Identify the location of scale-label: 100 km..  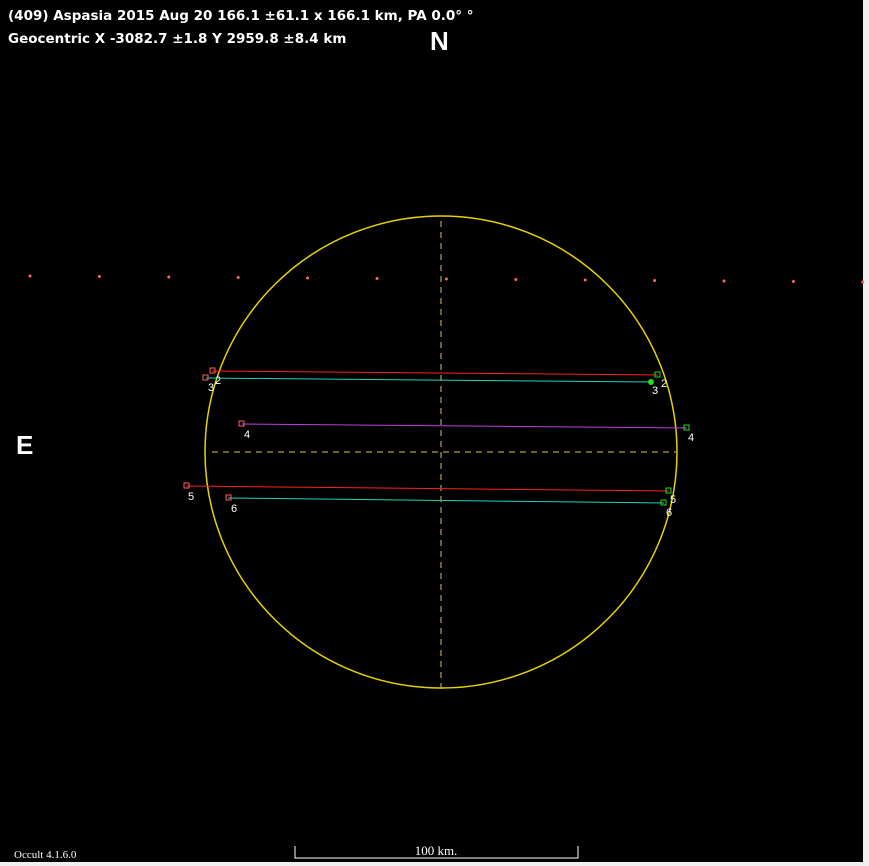
(436, 850).